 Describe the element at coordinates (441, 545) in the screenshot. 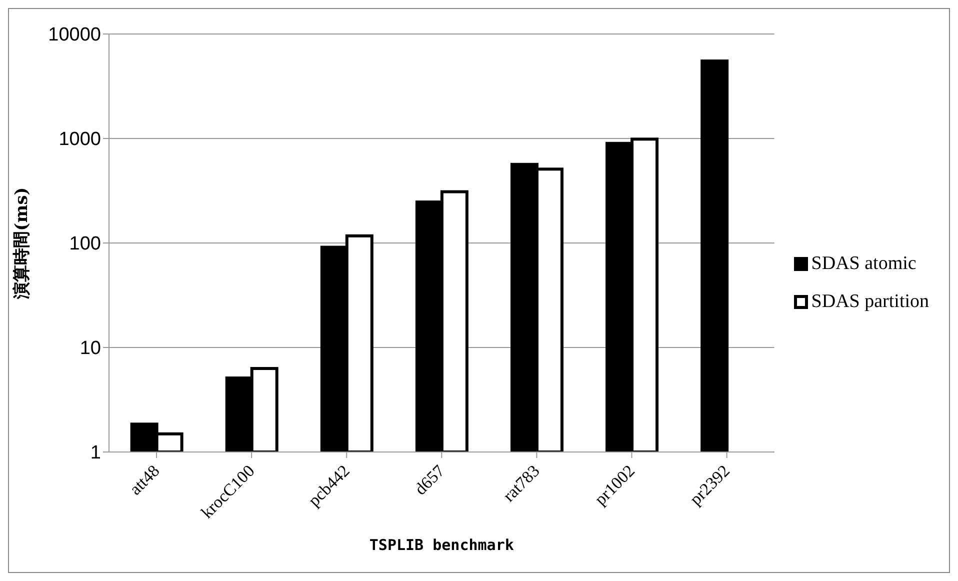

I see `x-axis-title: TSPLIB benchmark` at that location.